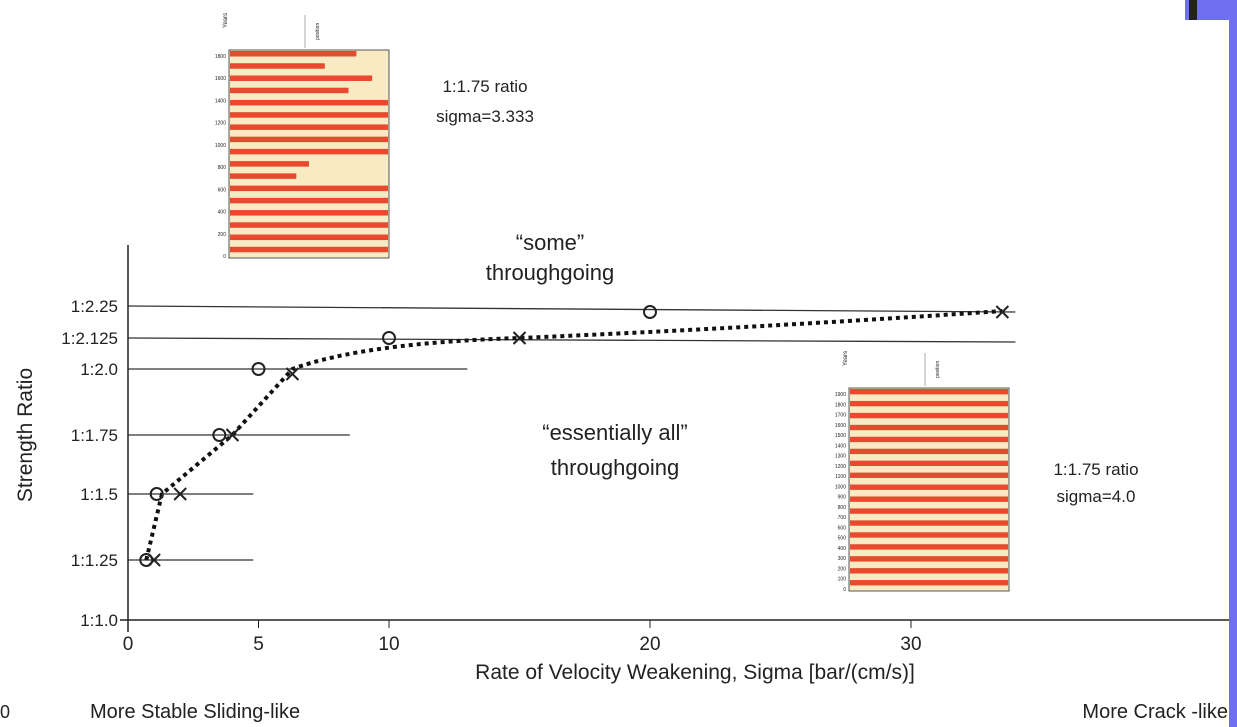 Image resolution: width=1237 pixels, height=727 pixels. What do you see at coordinates (89, 338) in the screenshot?
I see `y-tick-label: 1:2.125` at bounding box center [89, 338].